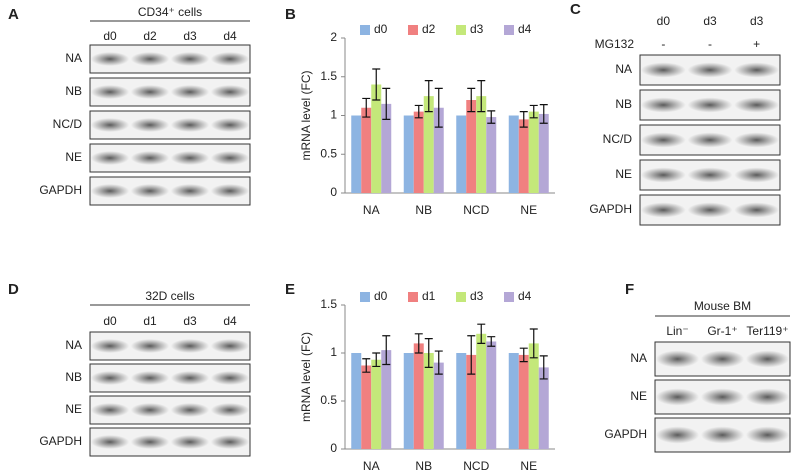 The height and width of the screenshot is (472, 800). I want to click on lane-label: d4, so click(230, 321).